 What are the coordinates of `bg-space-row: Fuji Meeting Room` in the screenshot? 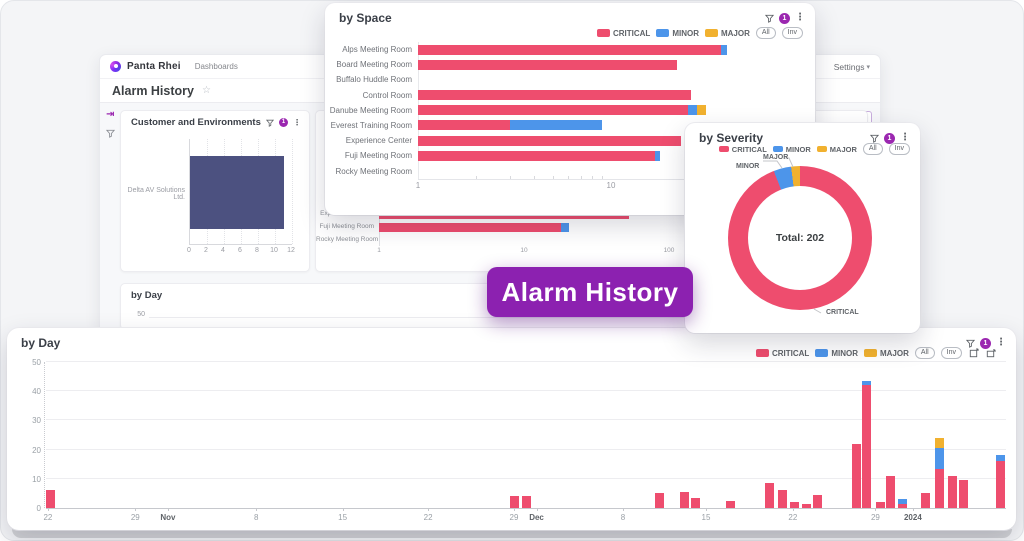 It's located at (591, 227).